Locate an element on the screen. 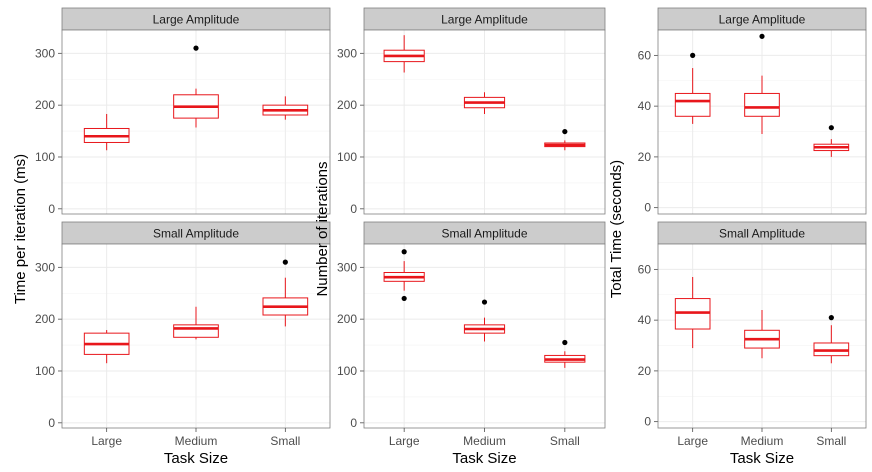 This screenshot has width=872, height=472. y-axis-title: Total Time (seconds) is located at coordinates (616, 229).